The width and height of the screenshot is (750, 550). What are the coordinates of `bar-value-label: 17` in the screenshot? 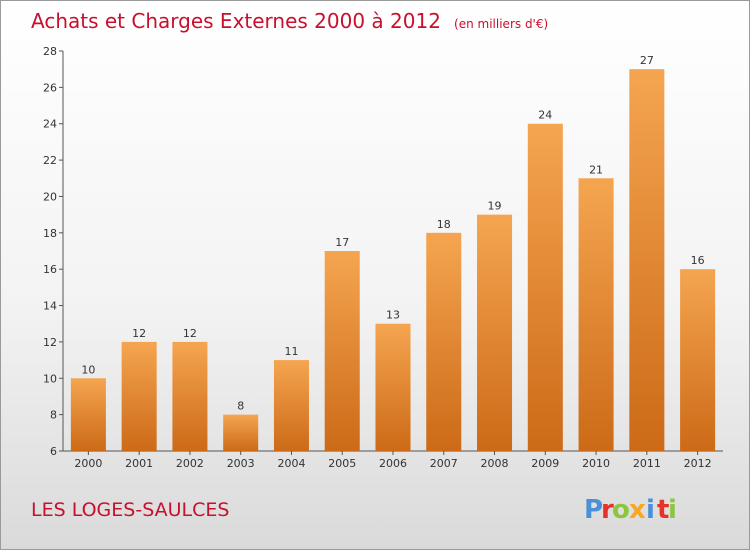 It's located at (342, 242).